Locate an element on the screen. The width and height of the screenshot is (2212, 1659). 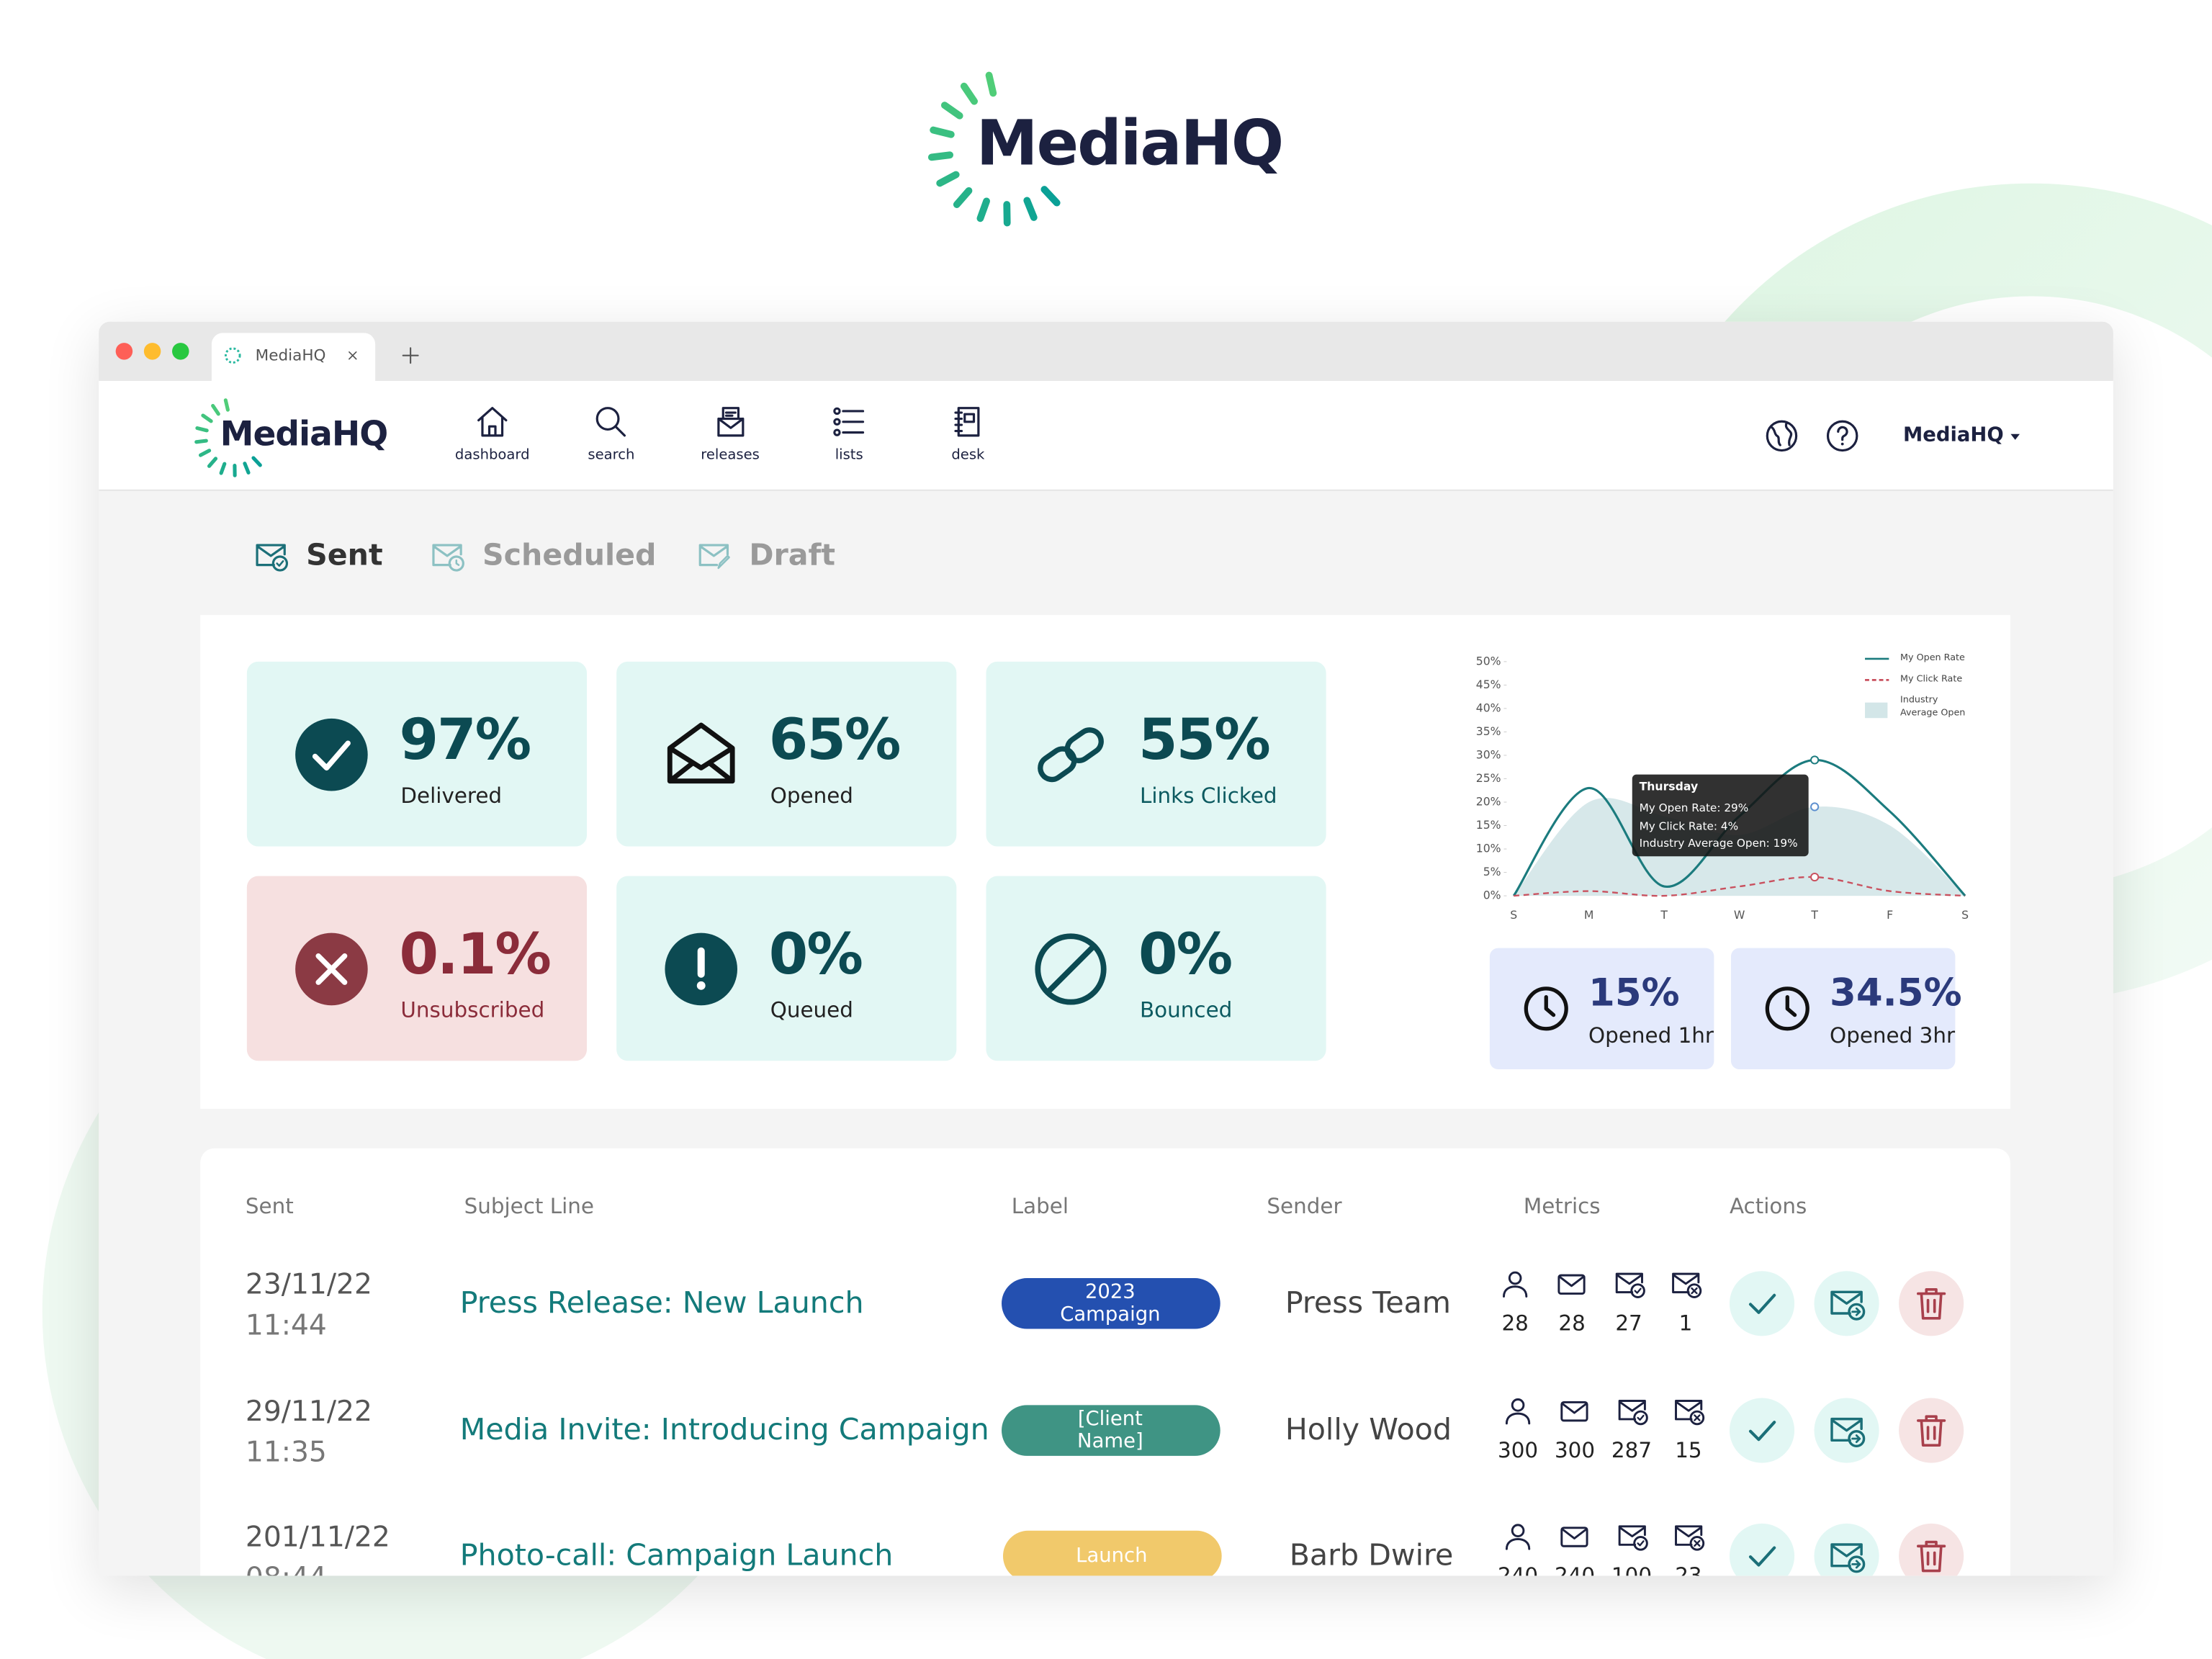
sent-date: 201/11/22 is located at coordinates (317, 1537).